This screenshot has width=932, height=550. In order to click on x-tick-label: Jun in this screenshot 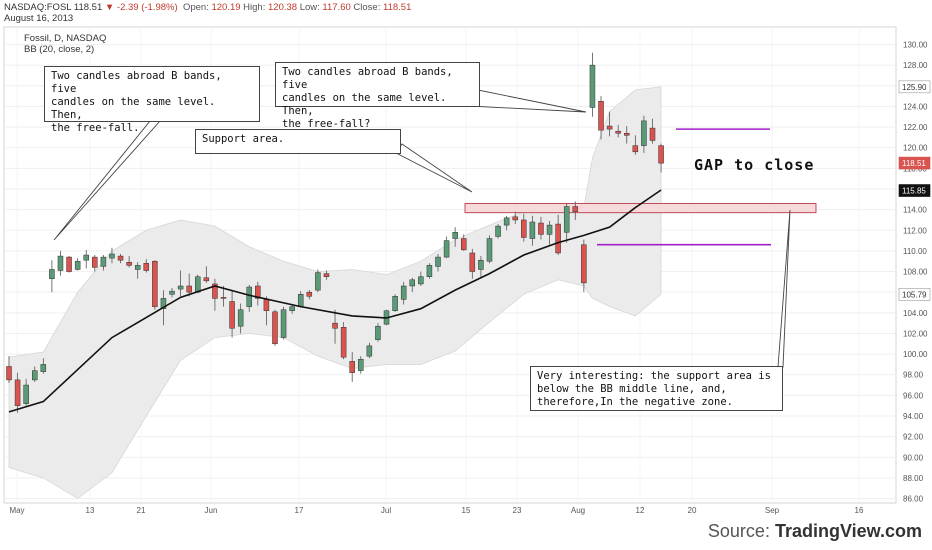, I will do `click(211, 510)`.